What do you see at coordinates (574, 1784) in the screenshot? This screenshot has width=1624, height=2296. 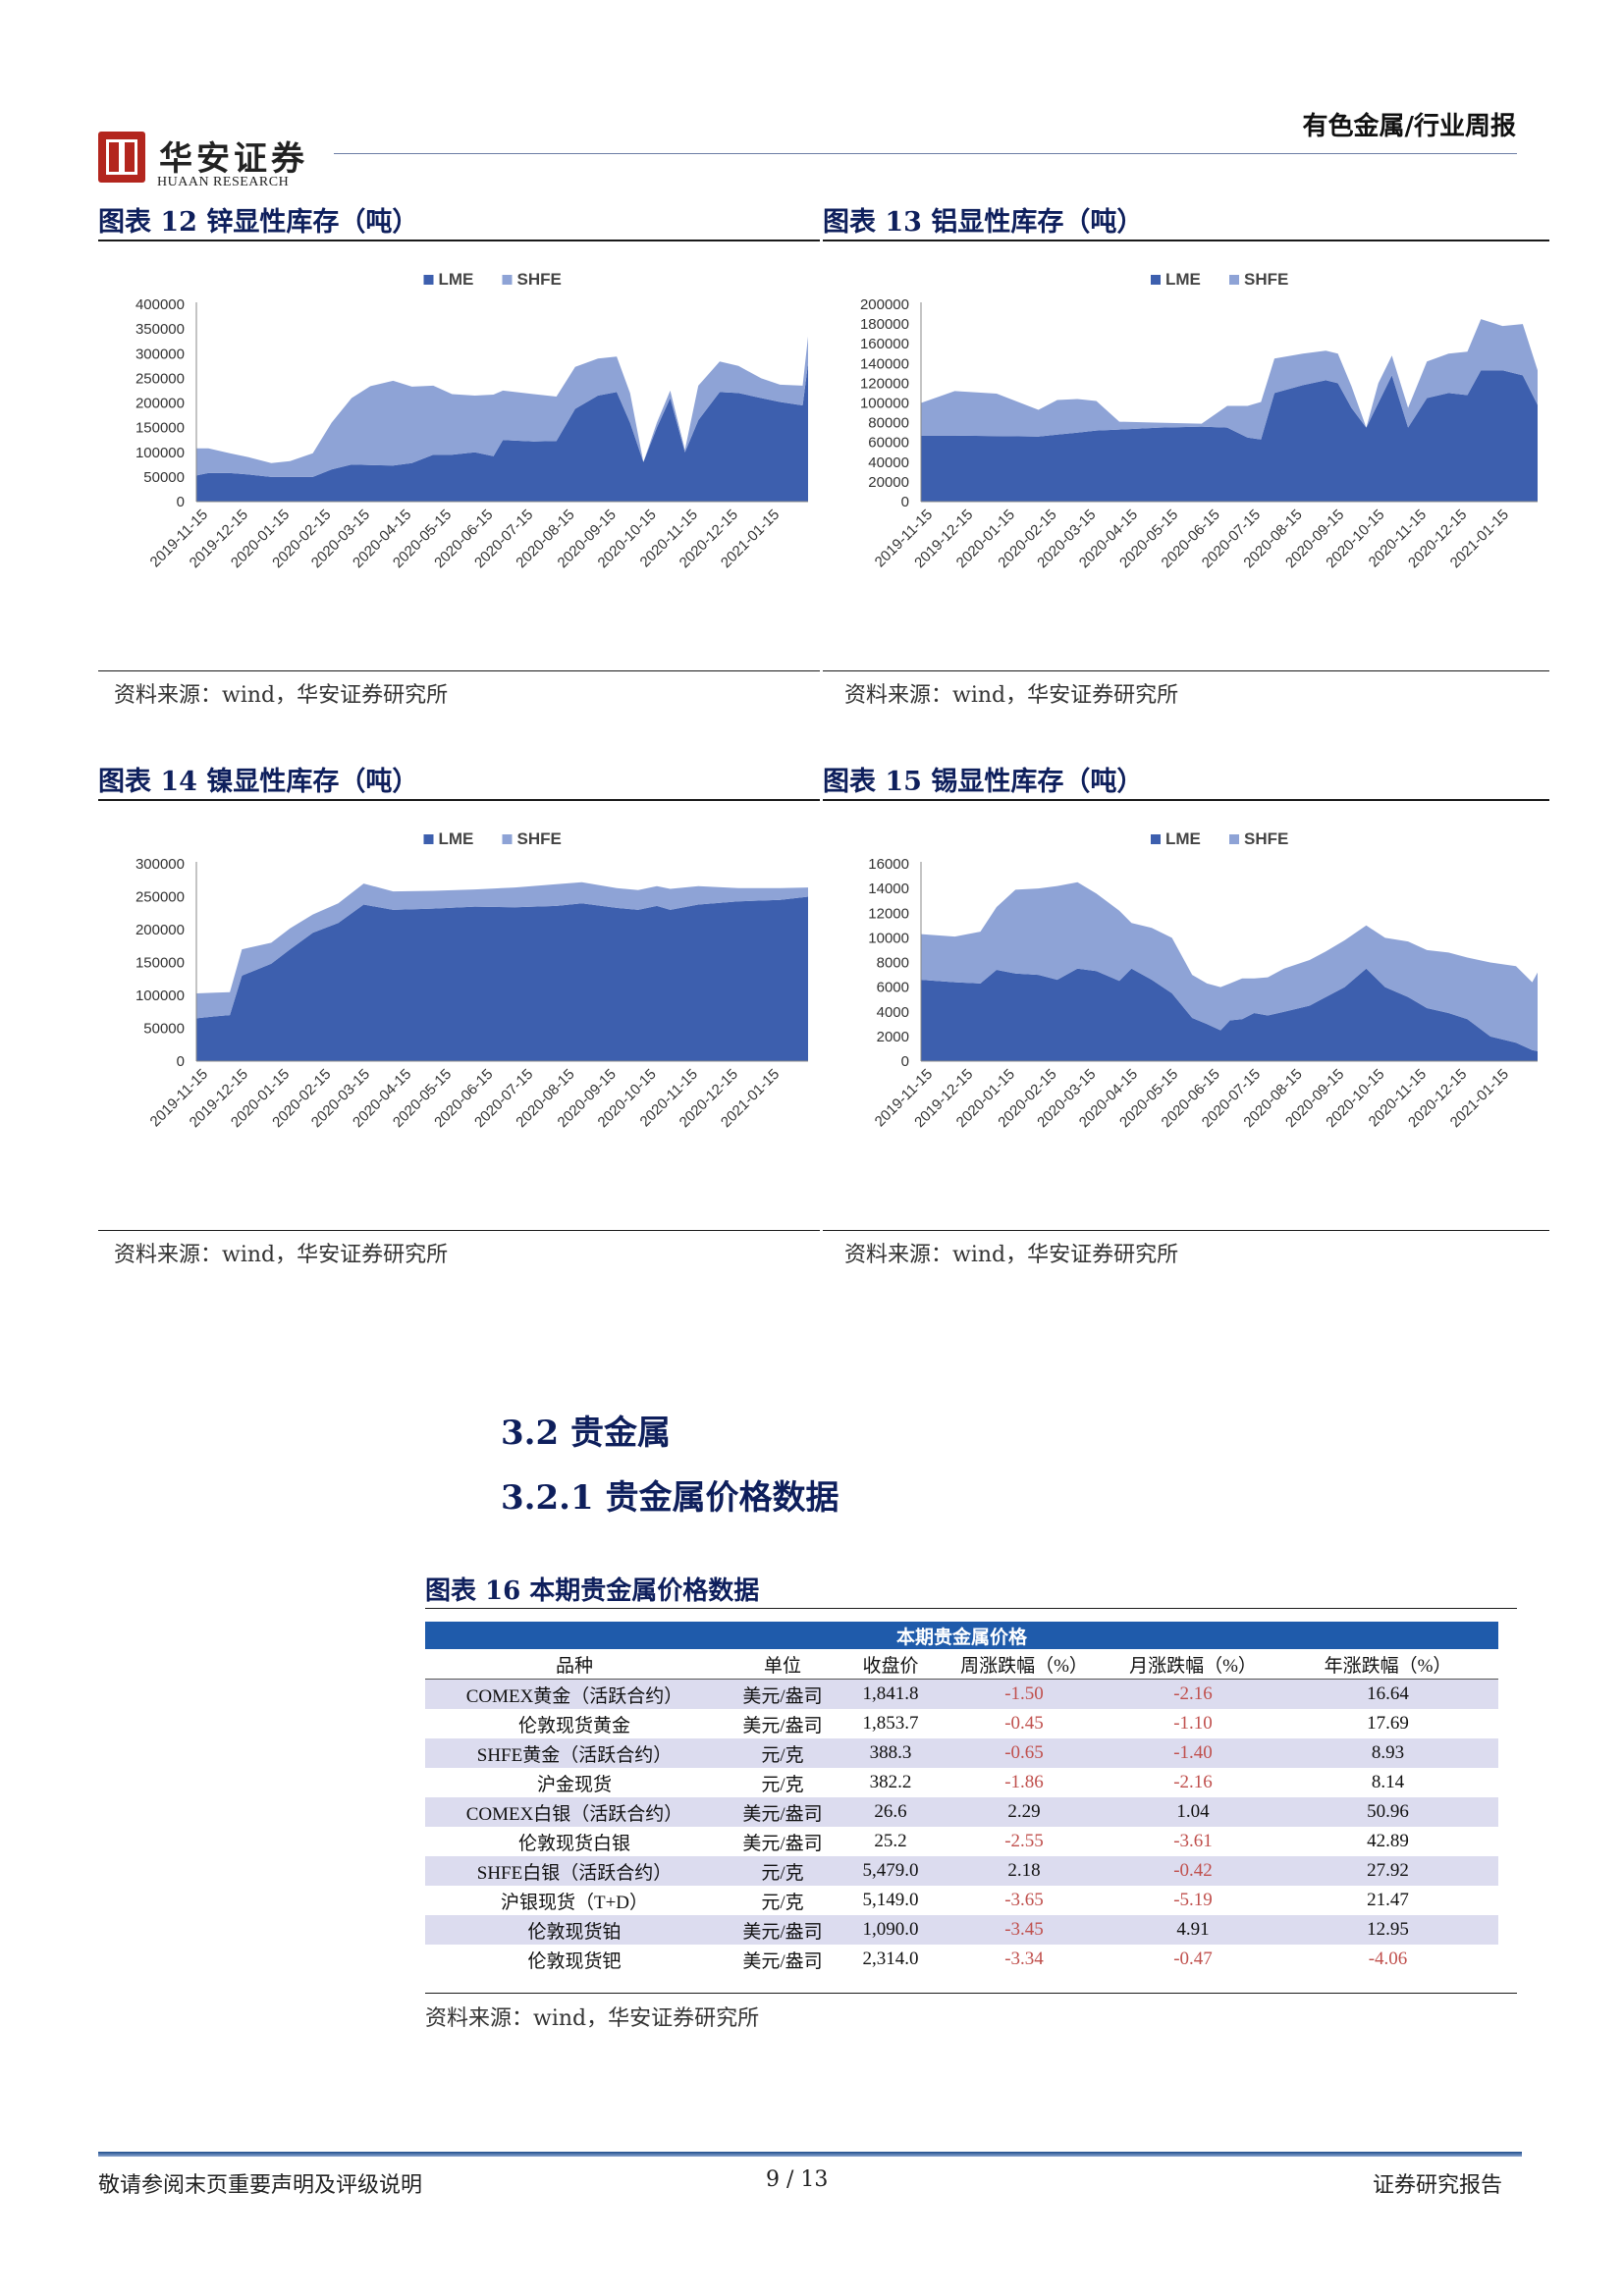 I see `table-cell: 沪金现货` at bounding box center [574, 1784].